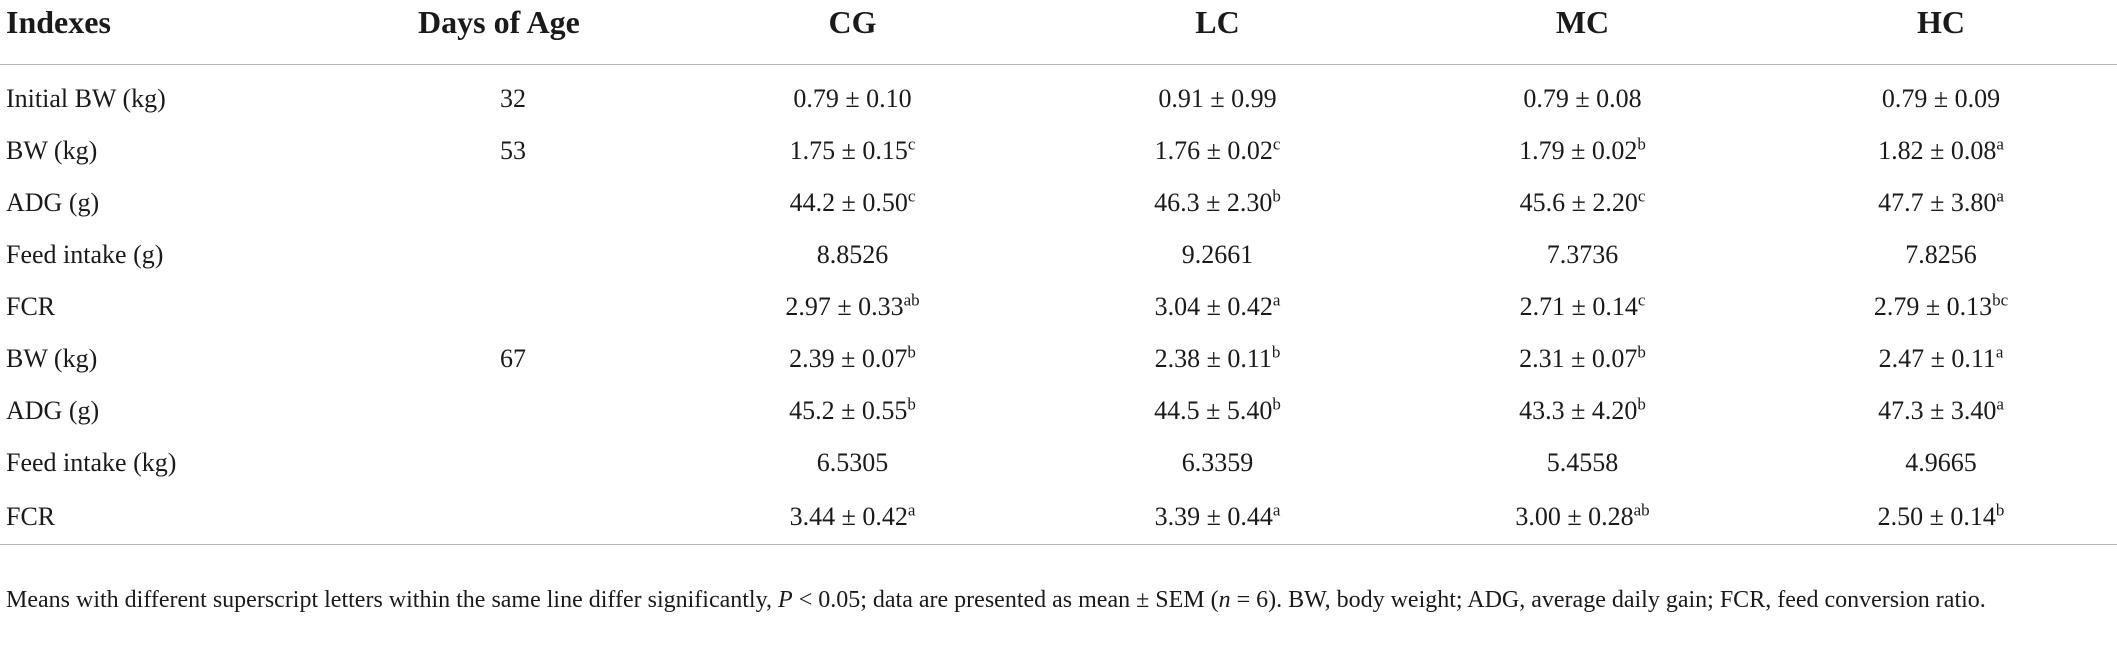 The width and height of the screenshot is (2117, 653). What do you see at coordinates (1578, 358) in the screenshot?
I see `cell-value: 2.31 ± 0.07` at bounding box center [1578, 358].